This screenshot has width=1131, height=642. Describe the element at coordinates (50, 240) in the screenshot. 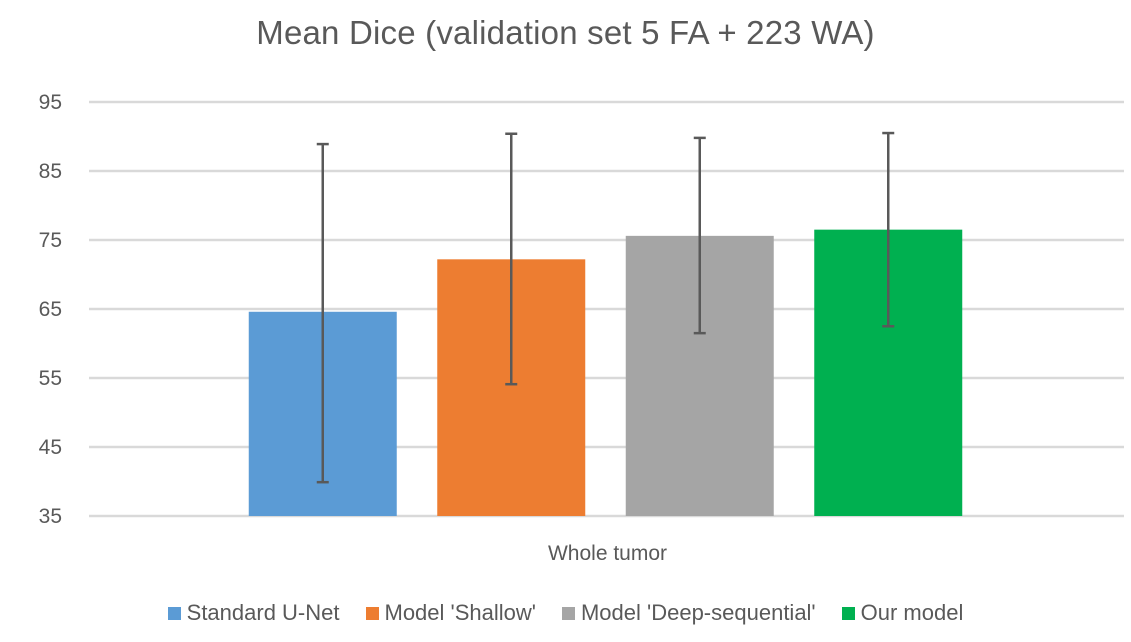

I see `y-tick-label: 75` at that location.